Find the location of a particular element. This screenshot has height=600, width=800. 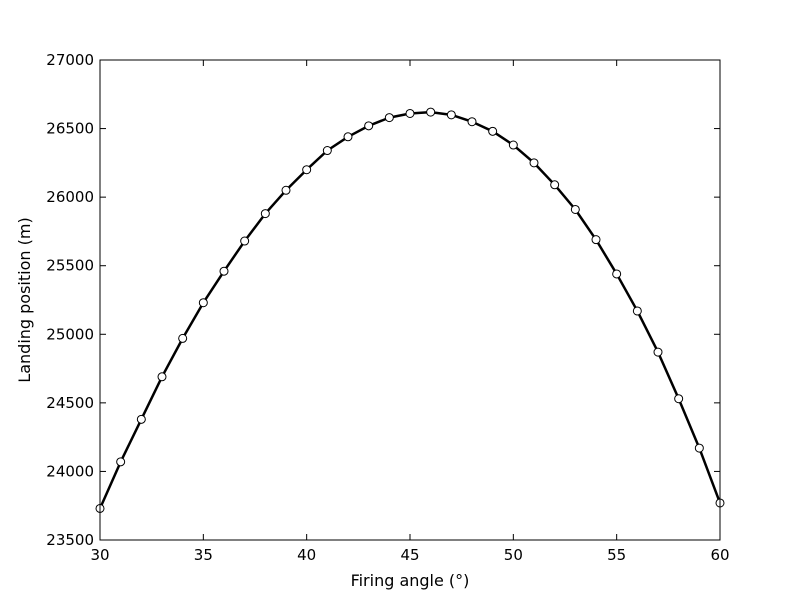

y-tick-label: 23500 is located at coordinates (70, 540).